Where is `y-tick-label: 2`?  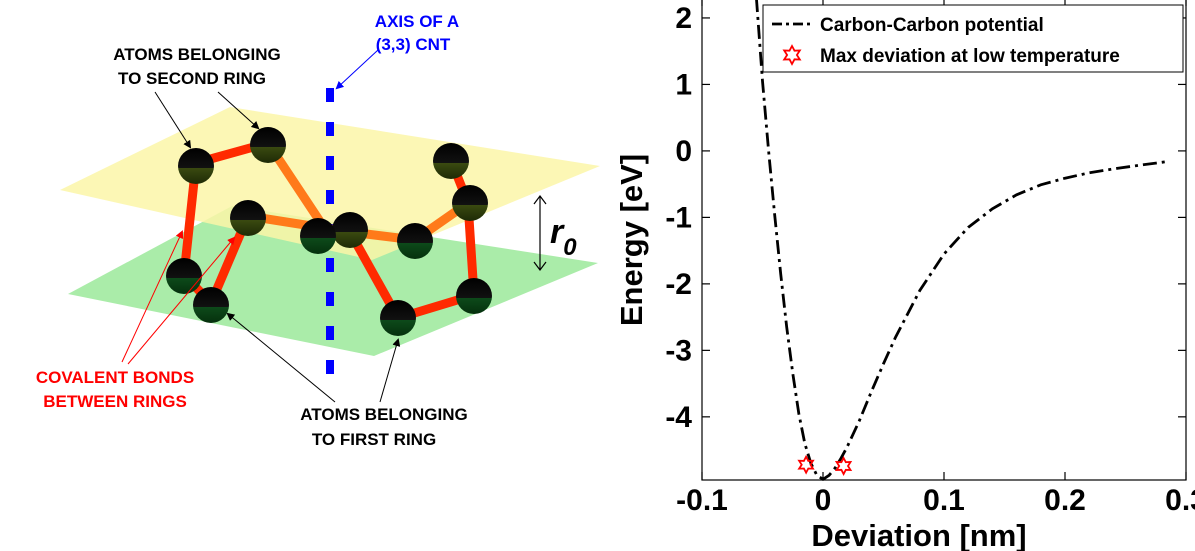 y-tick-label: 2 is located at coordinates (683, 18).